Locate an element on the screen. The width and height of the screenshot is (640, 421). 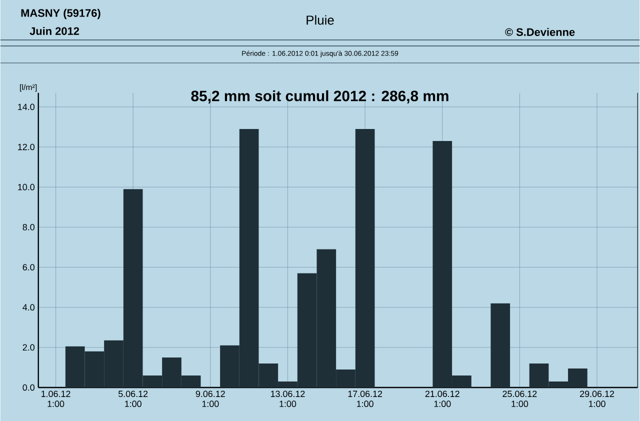
annotation: 85,2 mm soit cumul 2012 : 286,8 mm is located at coordinates (319, 97).